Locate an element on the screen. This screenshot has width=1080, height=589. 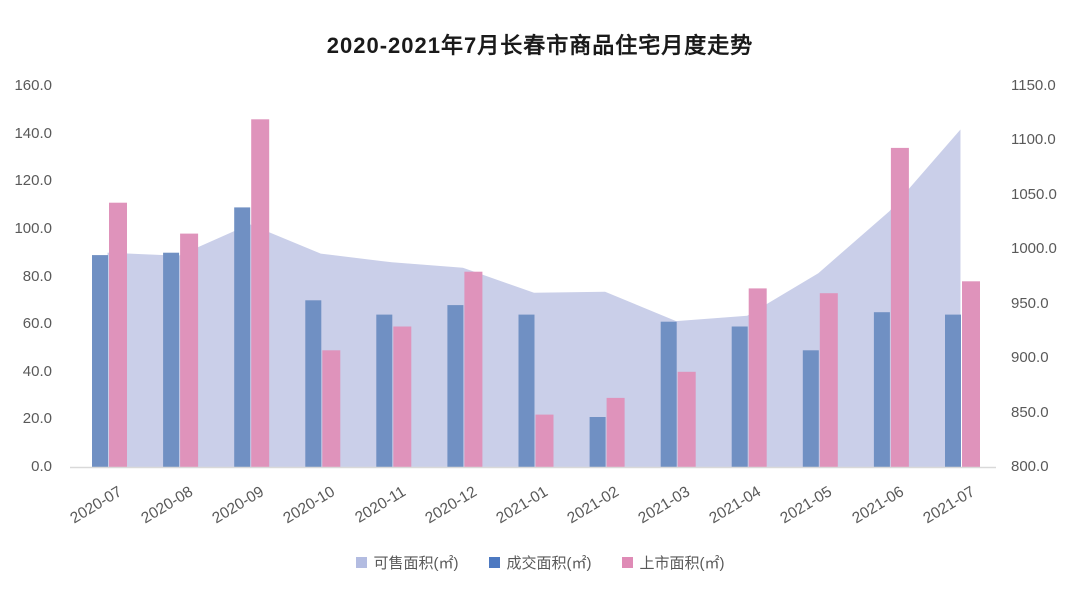
legend-label: 上市面积(㎡) is located at coordinates (682, 563).